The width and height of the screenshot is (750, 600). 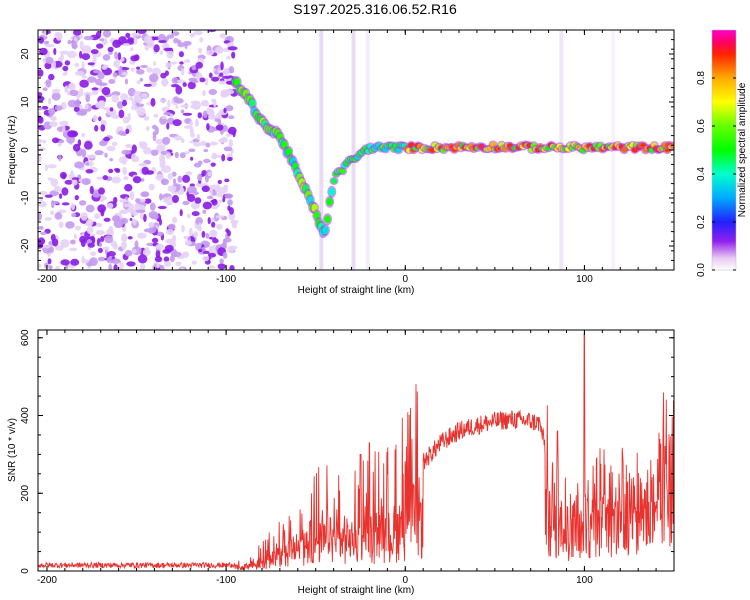 I want to click on y-tick-label: 20, so click(x=25, y=54).